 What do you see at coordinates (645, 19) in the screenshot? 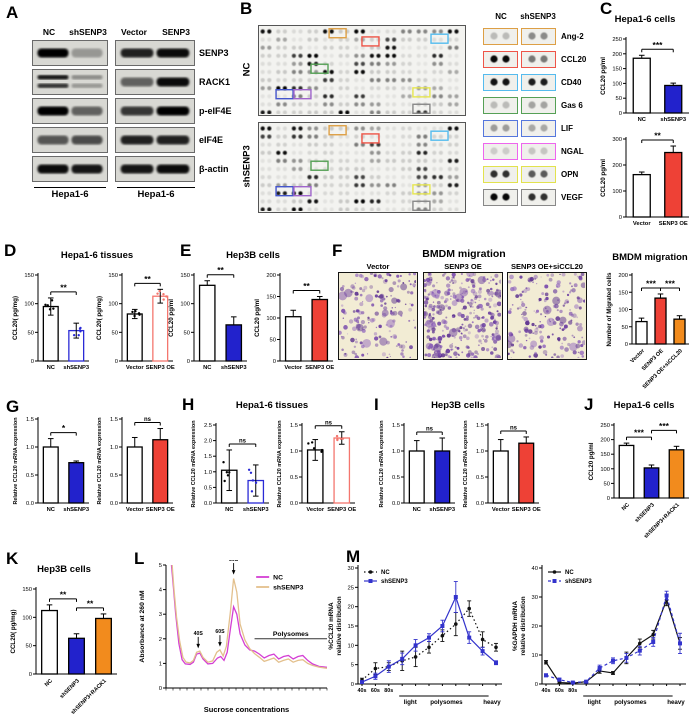
I see `panel-c-title: Hepa1-6 cells` at bounding box center [645, 19].